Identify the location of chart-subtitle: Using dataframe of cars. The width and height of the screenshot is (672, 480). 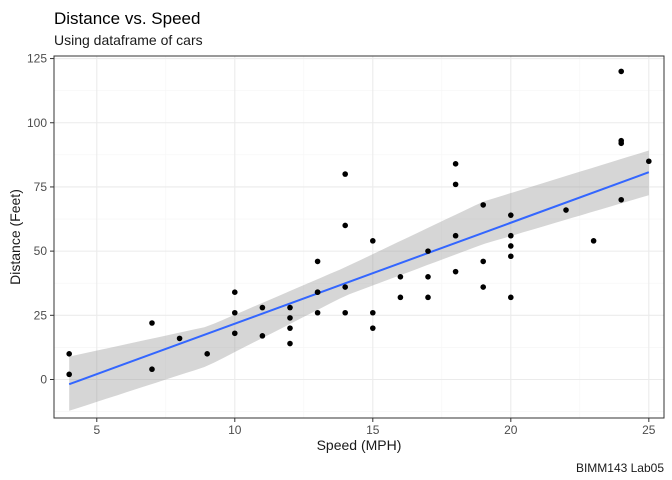
(128, 40).